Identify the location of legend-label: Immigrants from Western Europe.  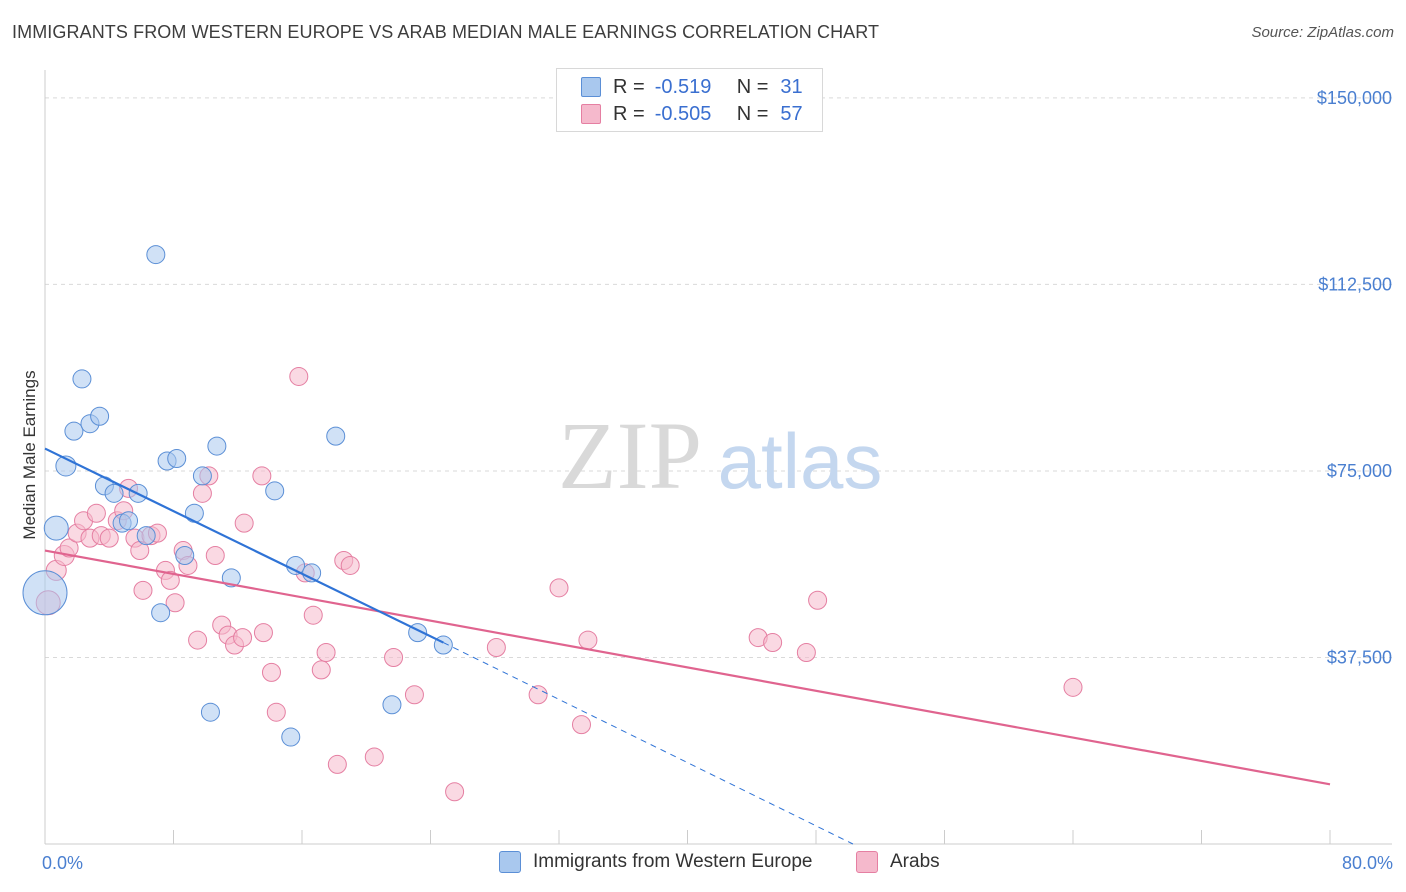
(673, 861).